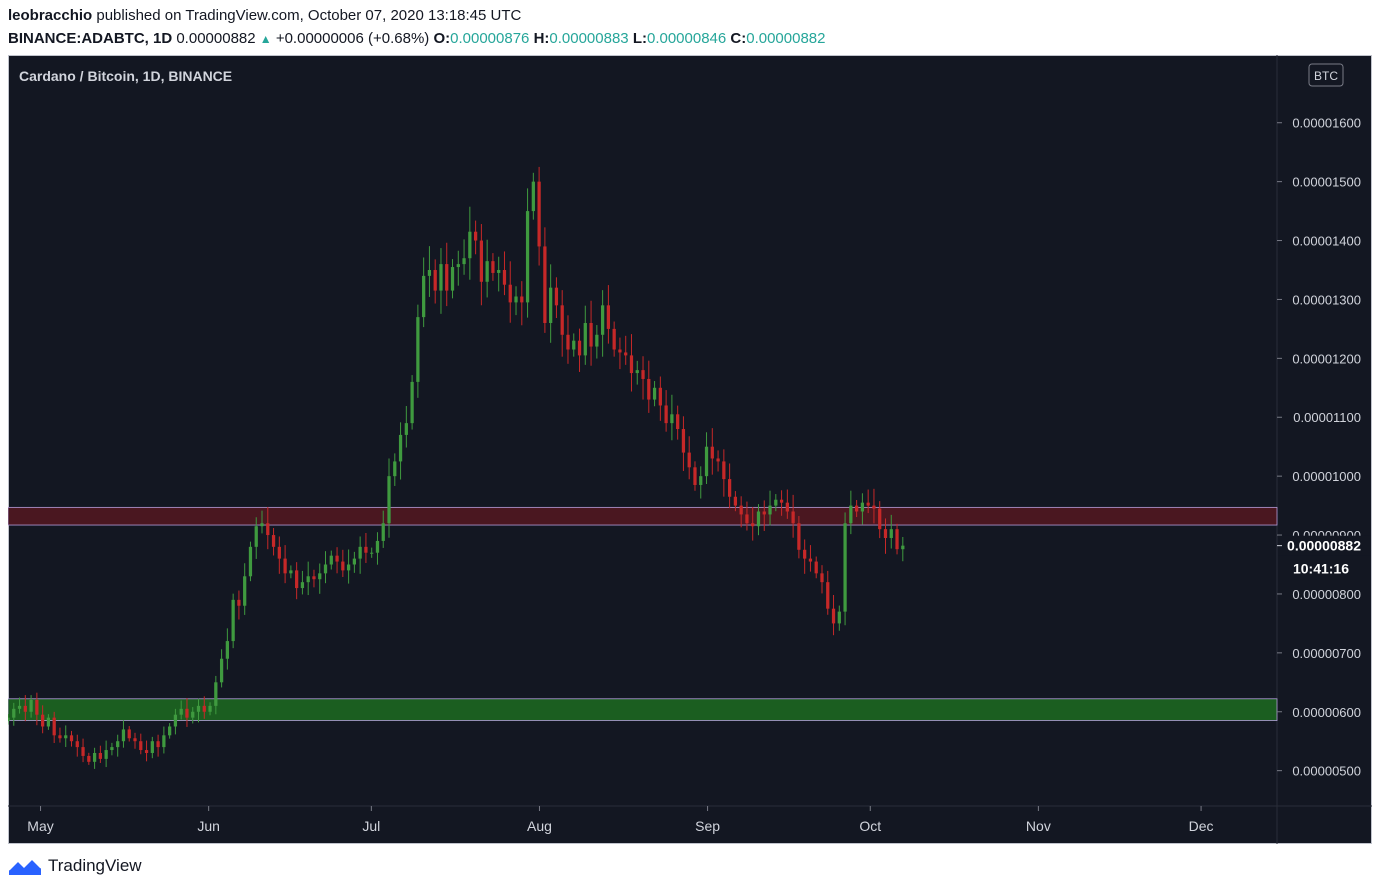  I want to click on current-price-box, so click(1324, 545).